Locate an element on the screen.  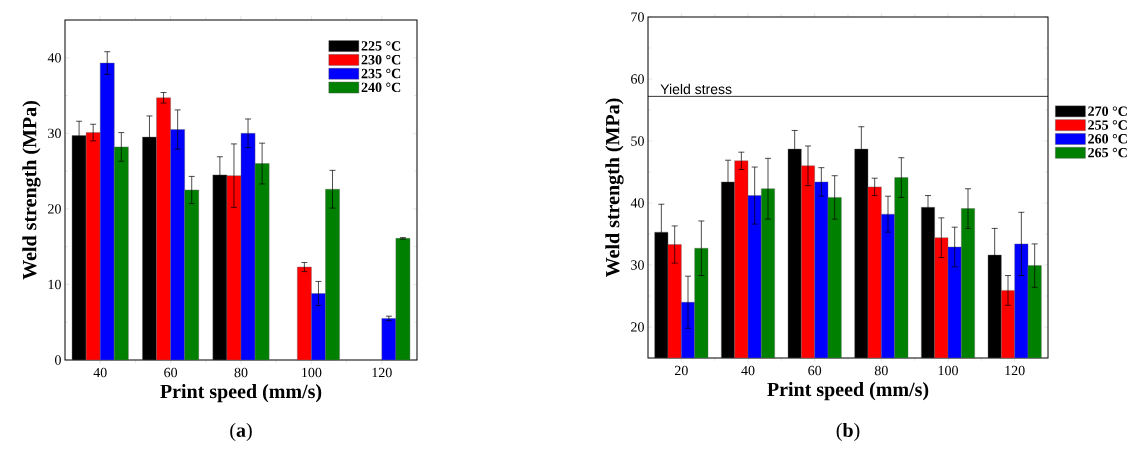
legend-label: 265 °C is located at coordinates (1107, 152).